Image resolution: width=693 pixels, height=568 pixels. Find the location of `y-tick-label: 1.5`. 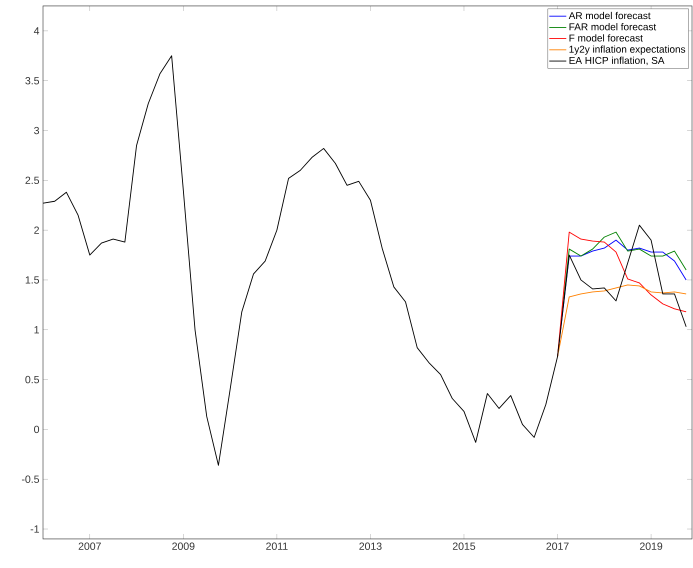

y-tick-label: 1.5 is located at coordinates (33, 280).